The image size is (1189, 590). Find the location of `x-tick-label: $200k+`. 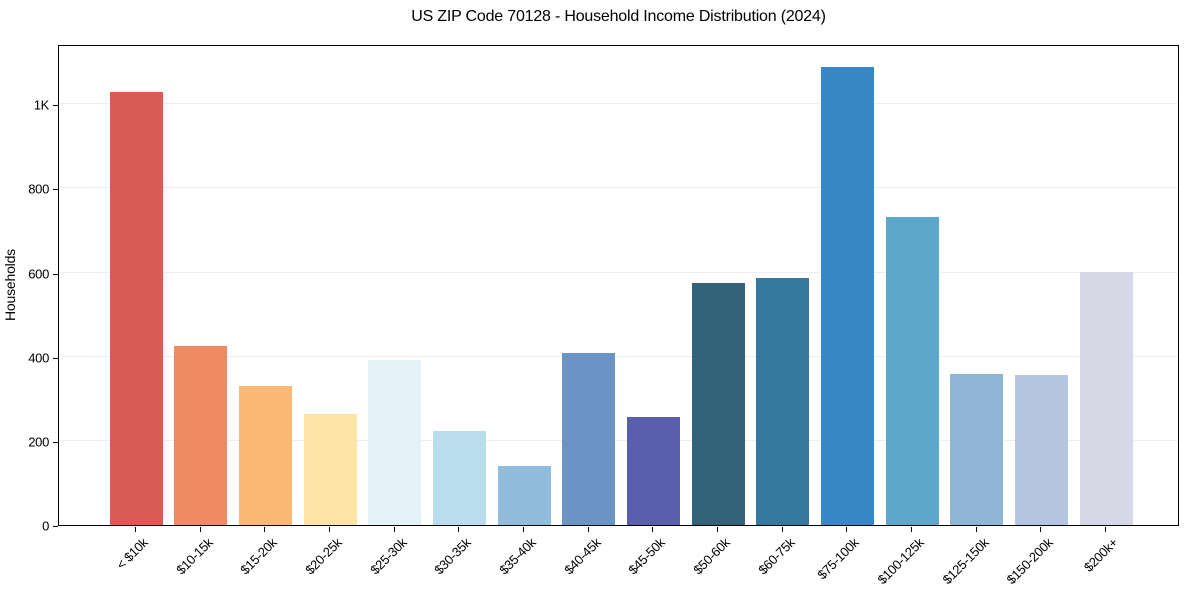

x-tick-label: $200k+ is located at coordinates (1100, 555).